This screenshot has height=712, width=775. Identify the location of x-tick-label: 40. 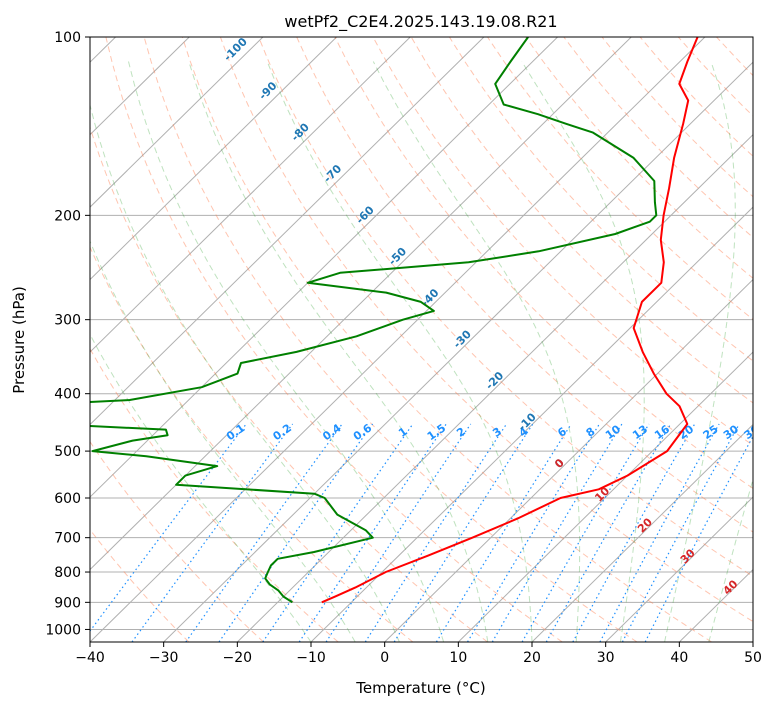
(679, 658).